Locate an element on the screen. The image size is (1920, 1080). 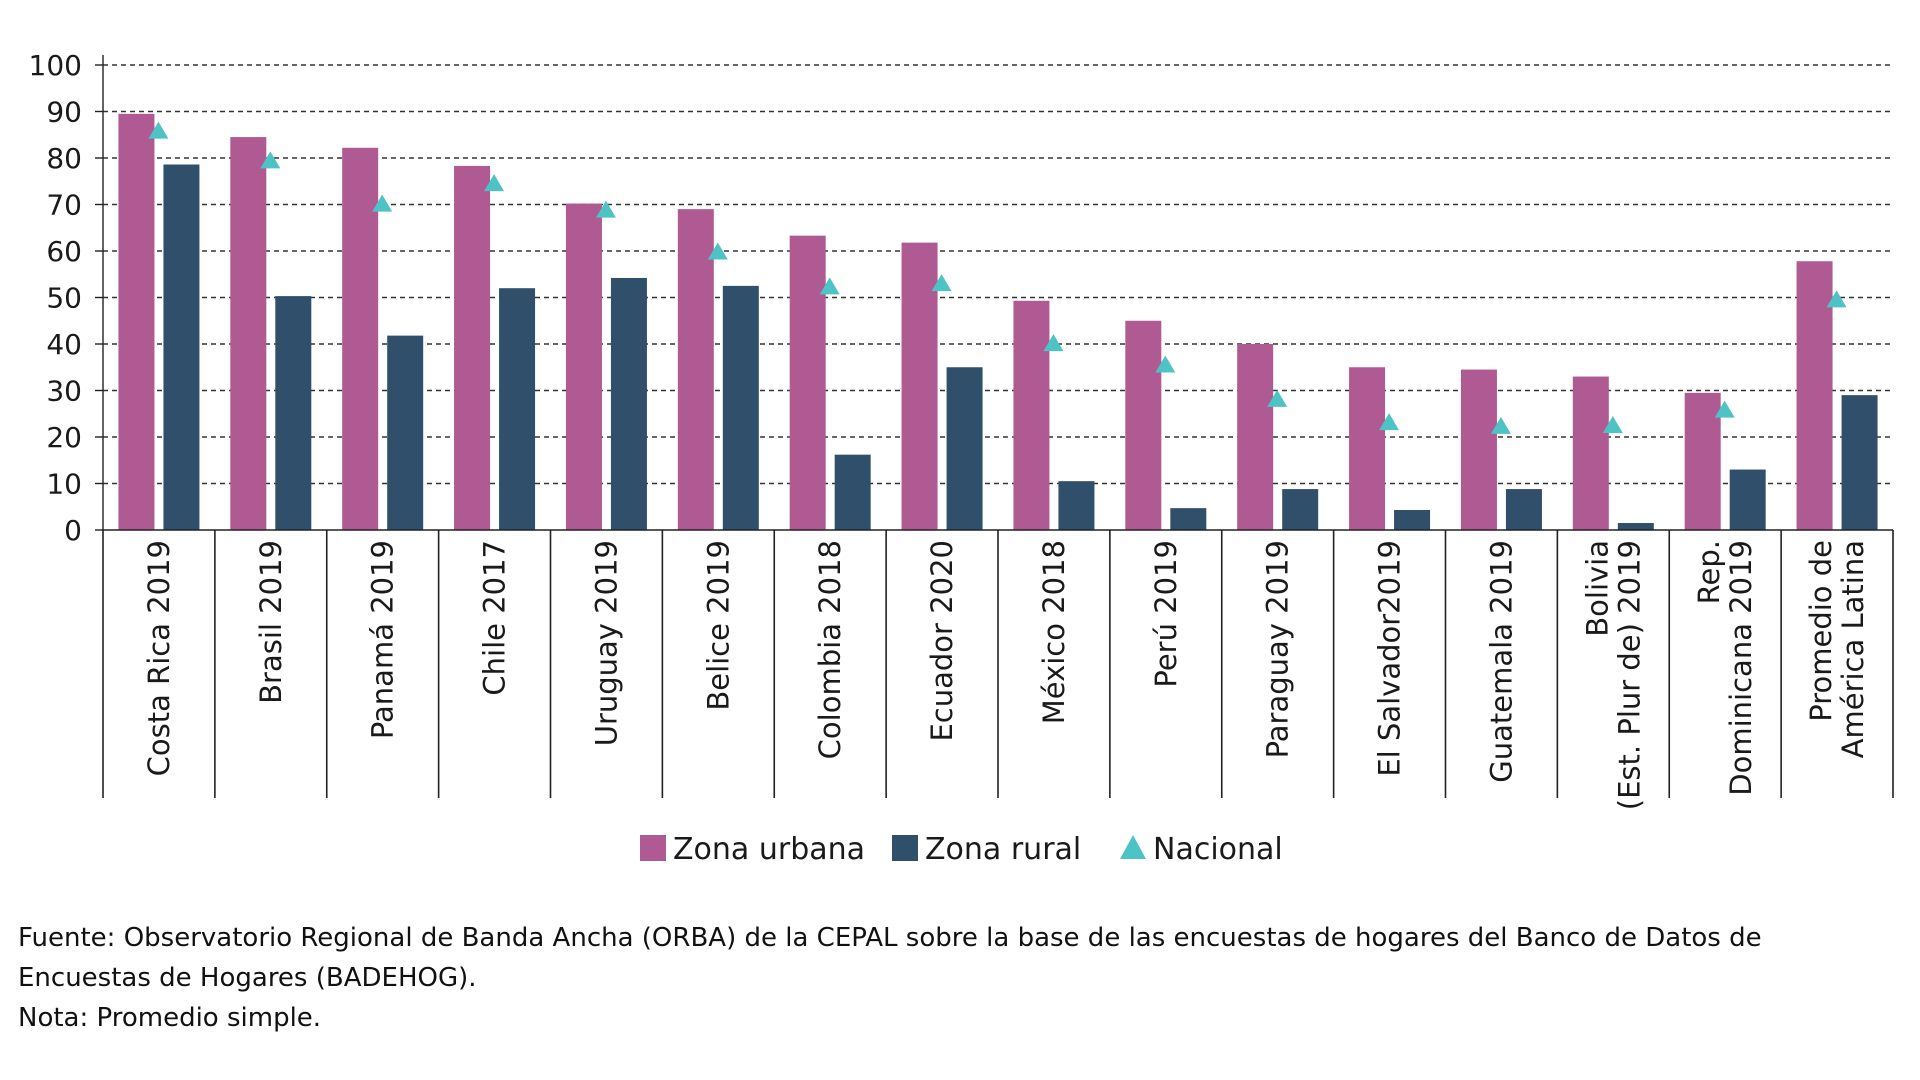
y-tick-label: 60 is located at coordinates (64, 251).